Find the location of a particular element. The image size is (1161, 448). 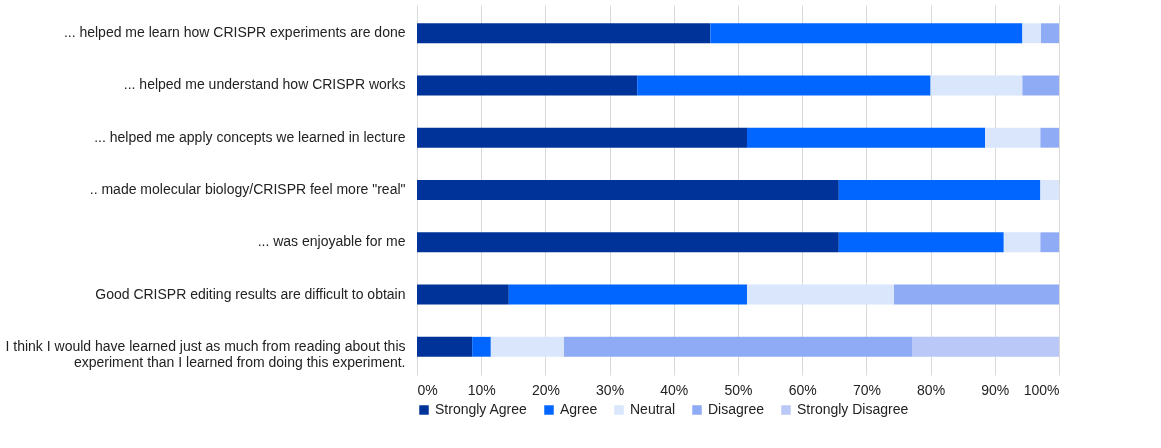

x-tick-label: 10% is located at coordinates (481, 389).